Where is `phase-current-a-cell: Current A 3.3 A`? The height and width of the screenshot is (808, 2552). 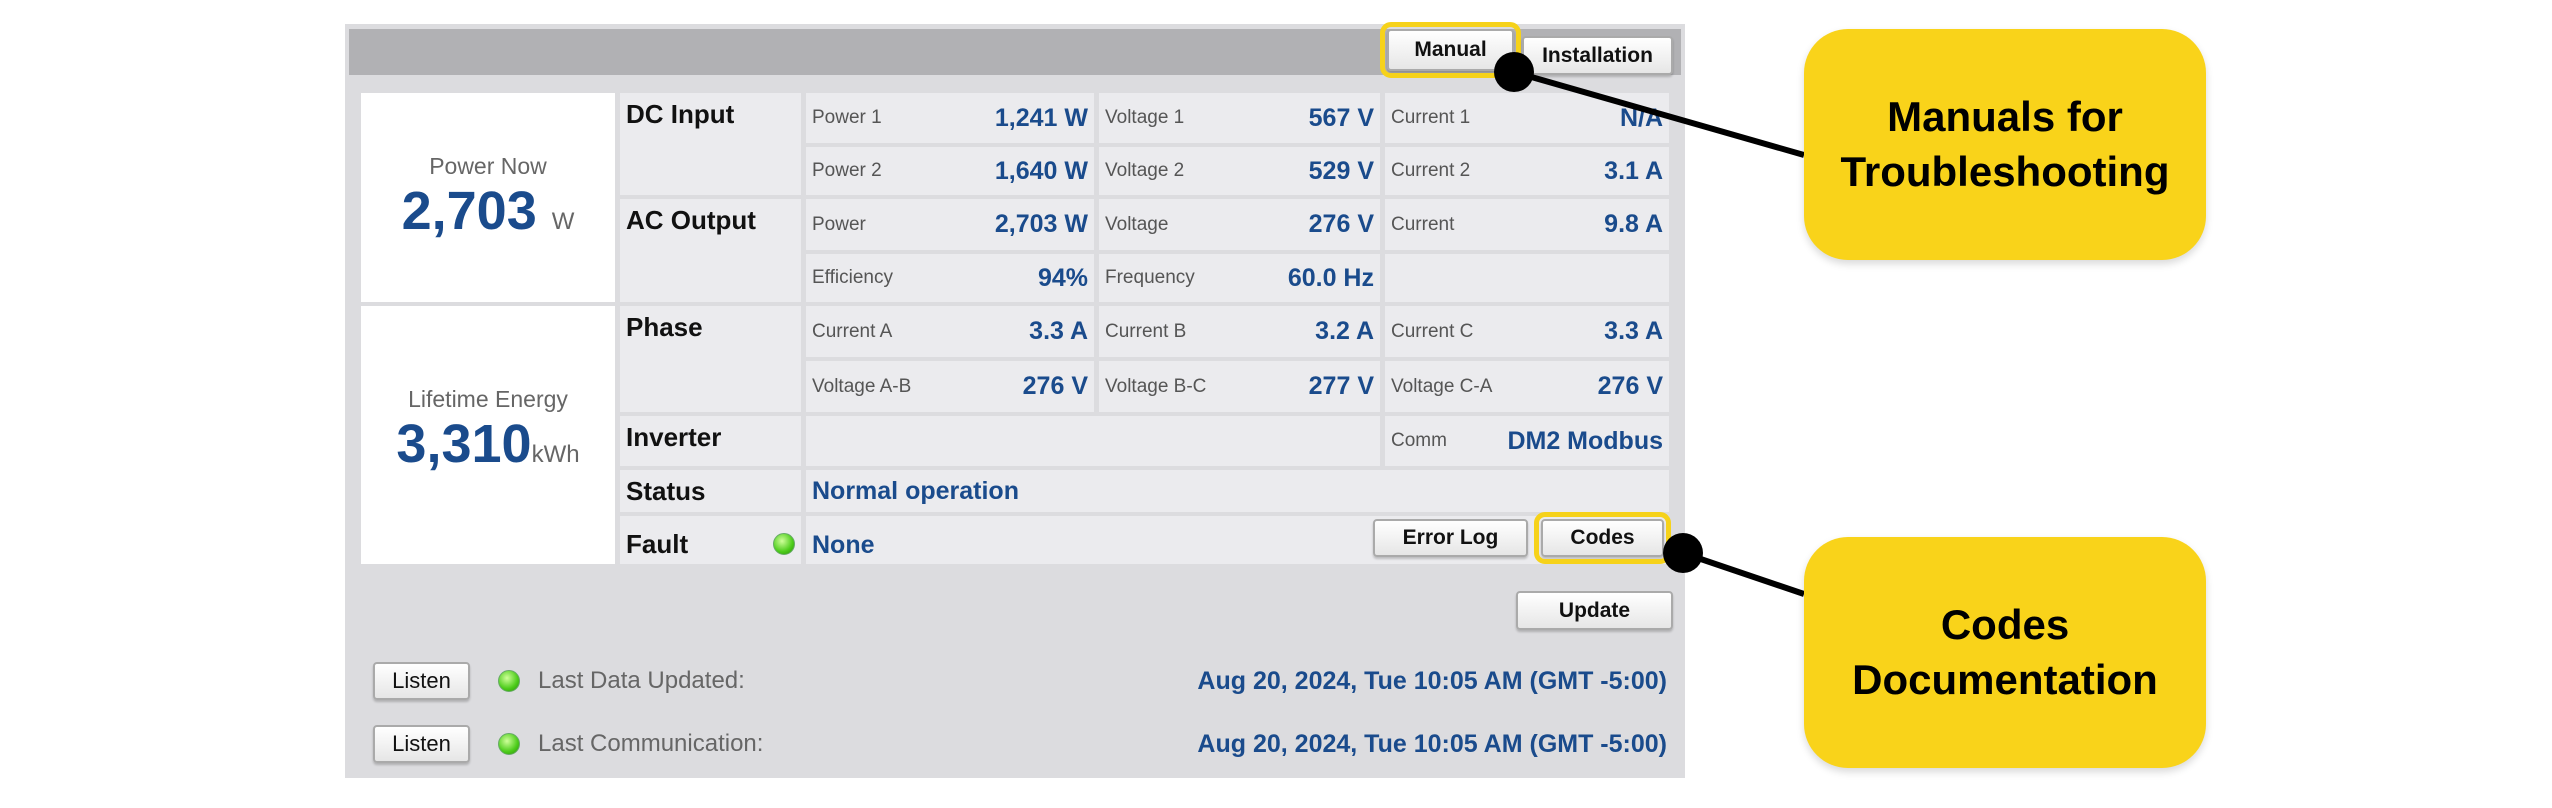 phase-current-a-cell: Current A 3.3 A is located at coordinates (950, 331).